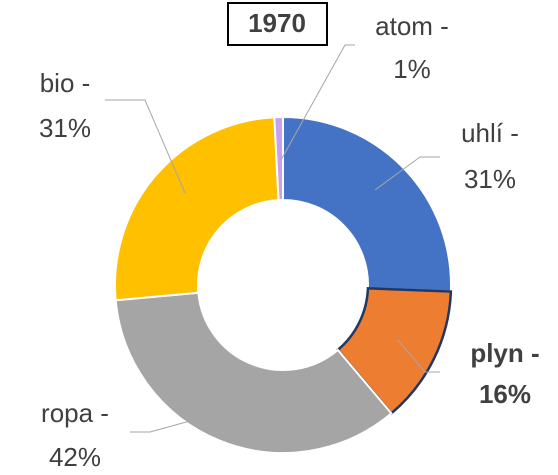 The image size is (558, 475). What do you see at coordinates (67, 413) in the screenshot?
I see `category-name: ropa` at bounding box center [67, 413].